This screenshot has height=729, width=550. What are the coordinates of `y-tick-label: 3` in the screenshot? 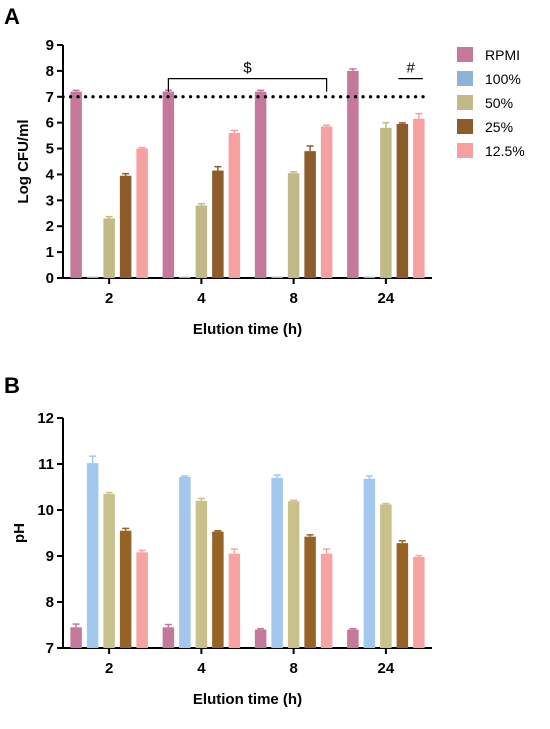 It's located at (50, 200).